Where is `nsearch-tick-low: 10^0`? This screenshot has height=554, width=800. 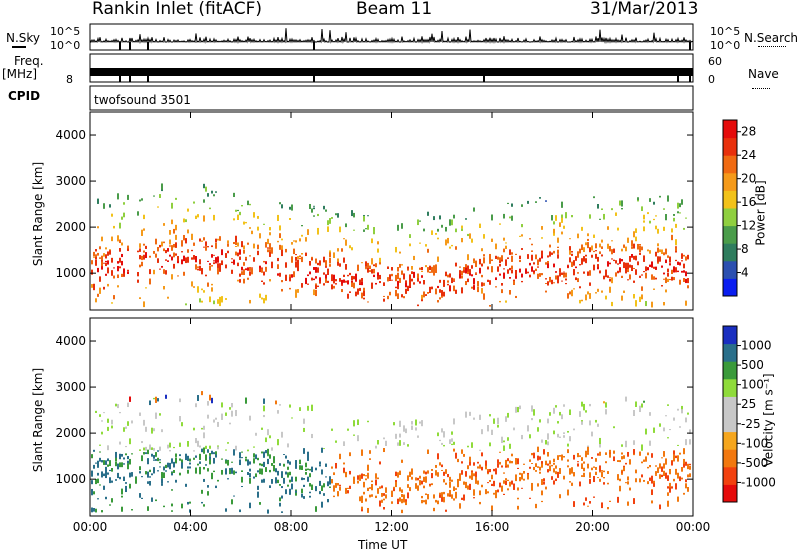 nsearch-tick-low: 10^0 is located at coordinates (725, 45).